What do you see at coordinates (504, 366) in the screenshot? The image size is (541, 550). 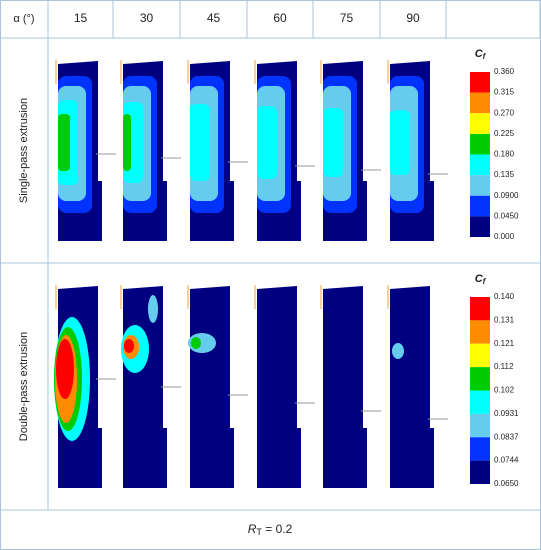 I see `legend-label: 0.112` at bounding box center [504, 366].